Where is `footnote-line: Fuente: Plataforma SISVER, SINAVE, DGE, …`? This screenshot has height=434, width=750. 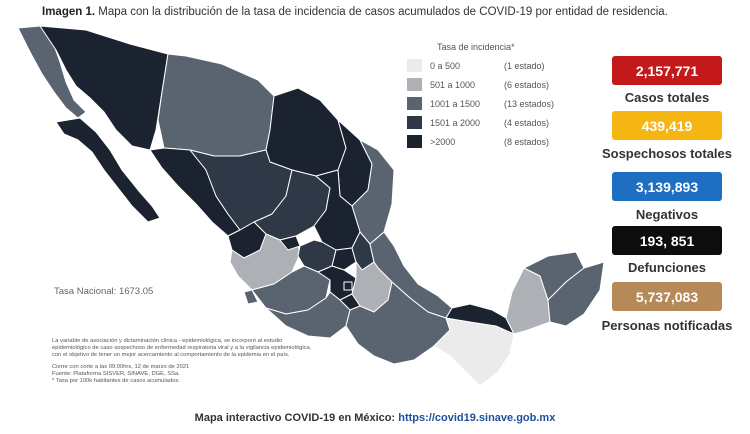 footnote-line: Fuente: Plataforma SISVER, SINAVE, DGE, … is located at coordinates (116, 373).